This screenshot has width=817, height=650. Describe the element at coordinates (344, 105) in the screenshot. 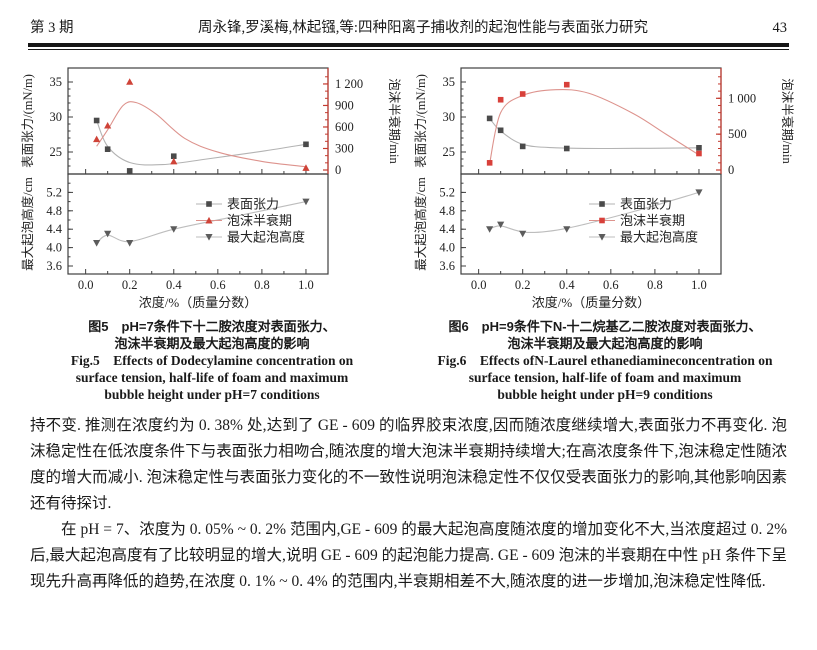

I see `svg-text: 900` at that location.